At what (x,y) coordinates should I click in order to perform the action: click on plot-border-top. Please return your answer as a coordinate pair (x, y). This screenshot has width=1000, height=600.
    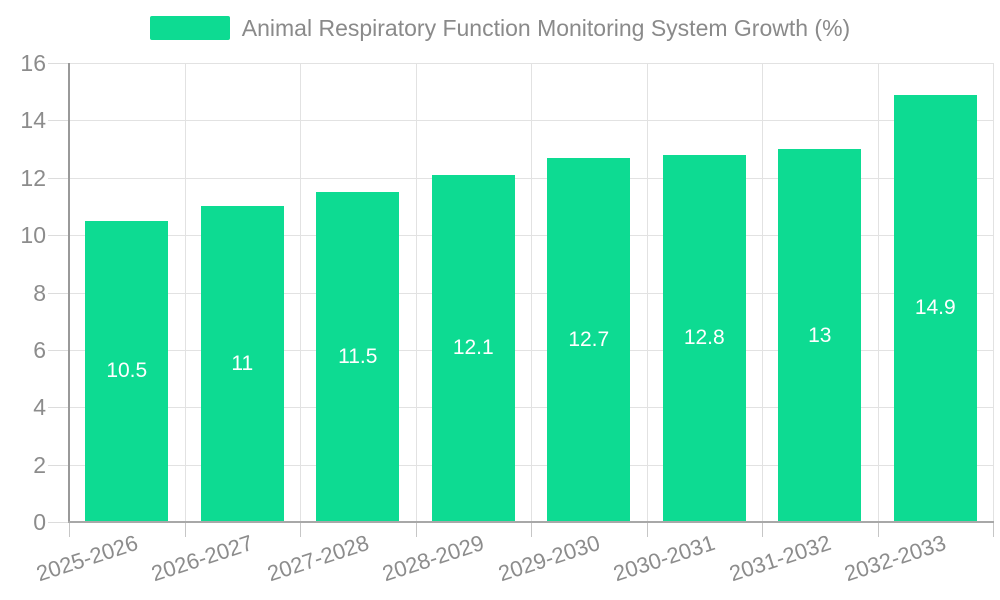
    Looking at the image, I should click on (531, 63).